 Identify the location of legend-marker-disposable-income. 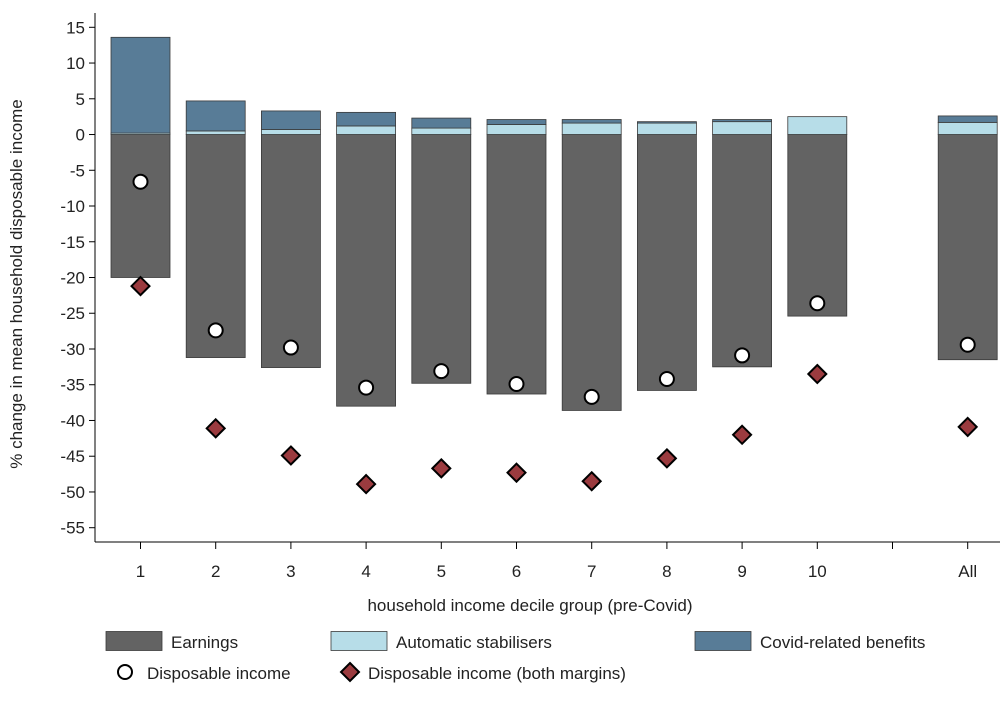
(125, 672).